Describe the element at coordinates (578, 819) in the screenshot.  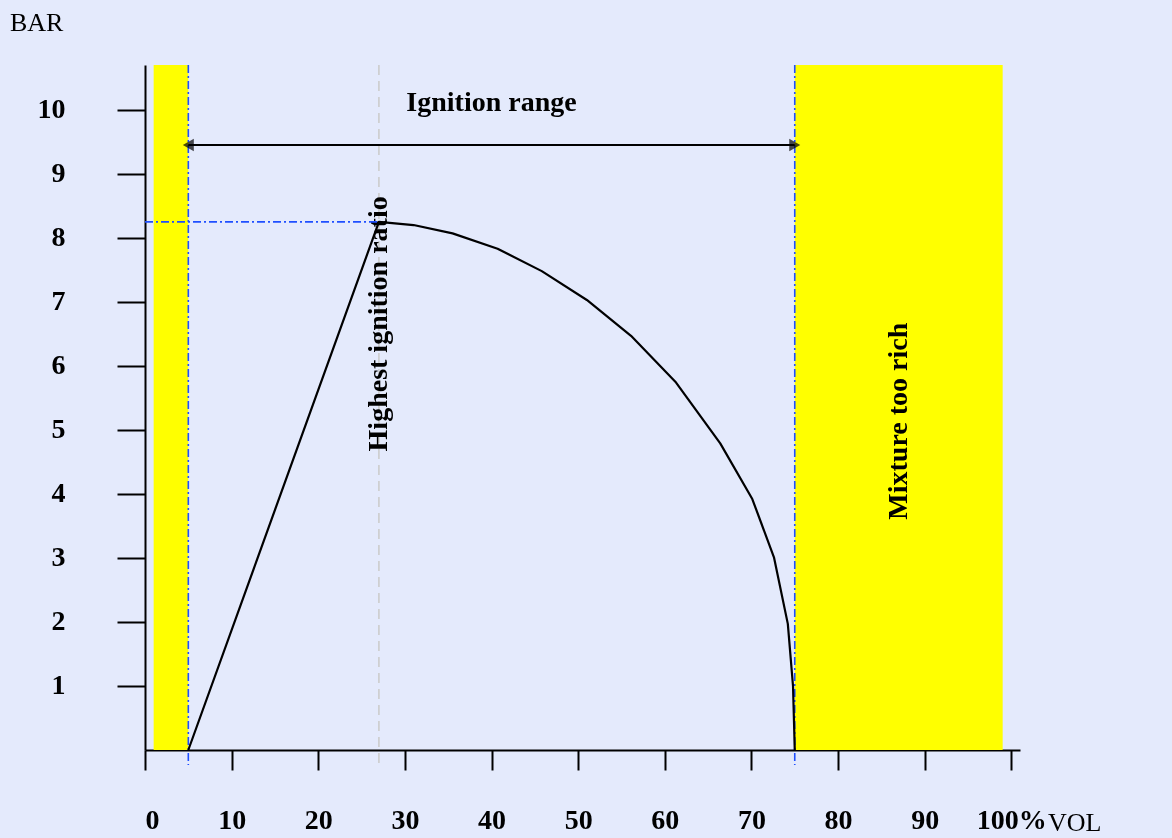
I see `x-tick-label: 50` at that location.